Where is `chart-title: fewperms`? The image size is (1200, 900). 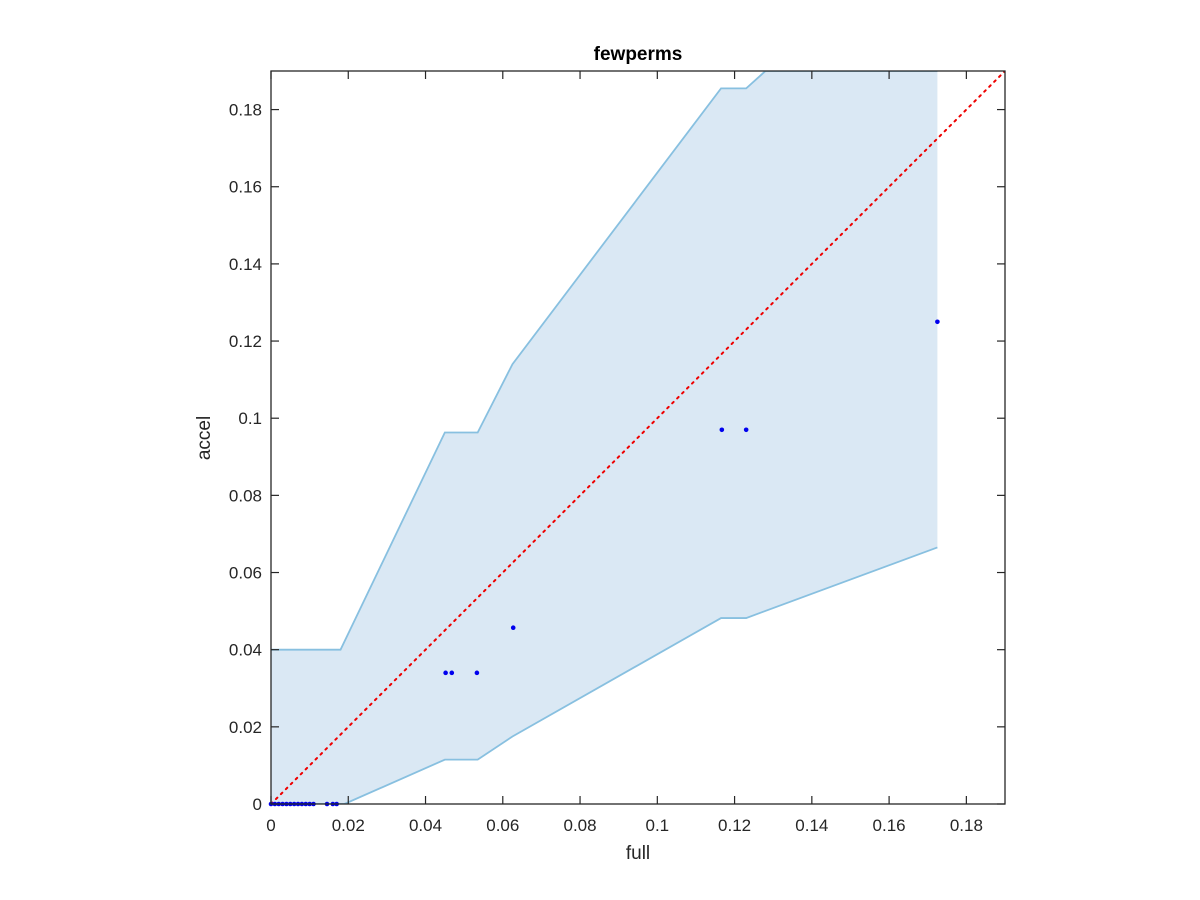
chart-title: fewperms is located at coordinates (638, 54).